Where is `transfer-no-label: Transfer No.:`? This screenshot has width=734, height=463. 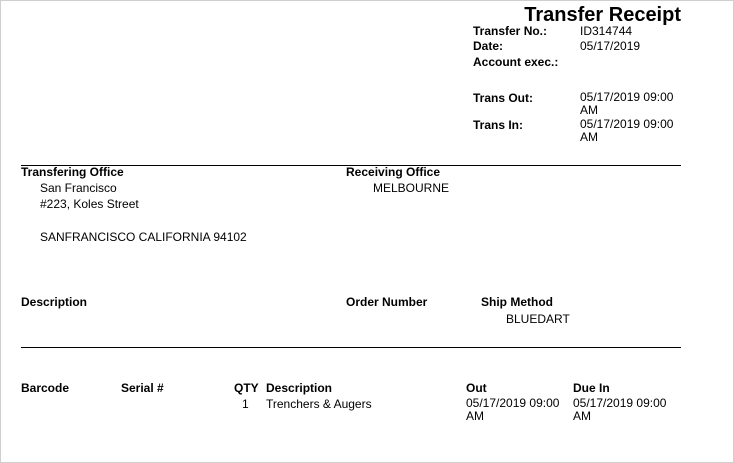
transfer-no-label: Transfer No.: is located at coordinates (510, 31).